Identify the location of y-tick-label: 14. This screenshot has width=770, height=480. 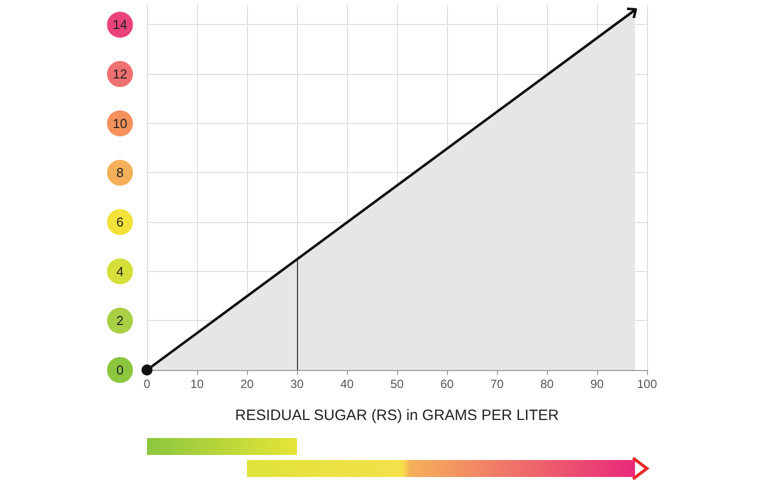
(120, 24).